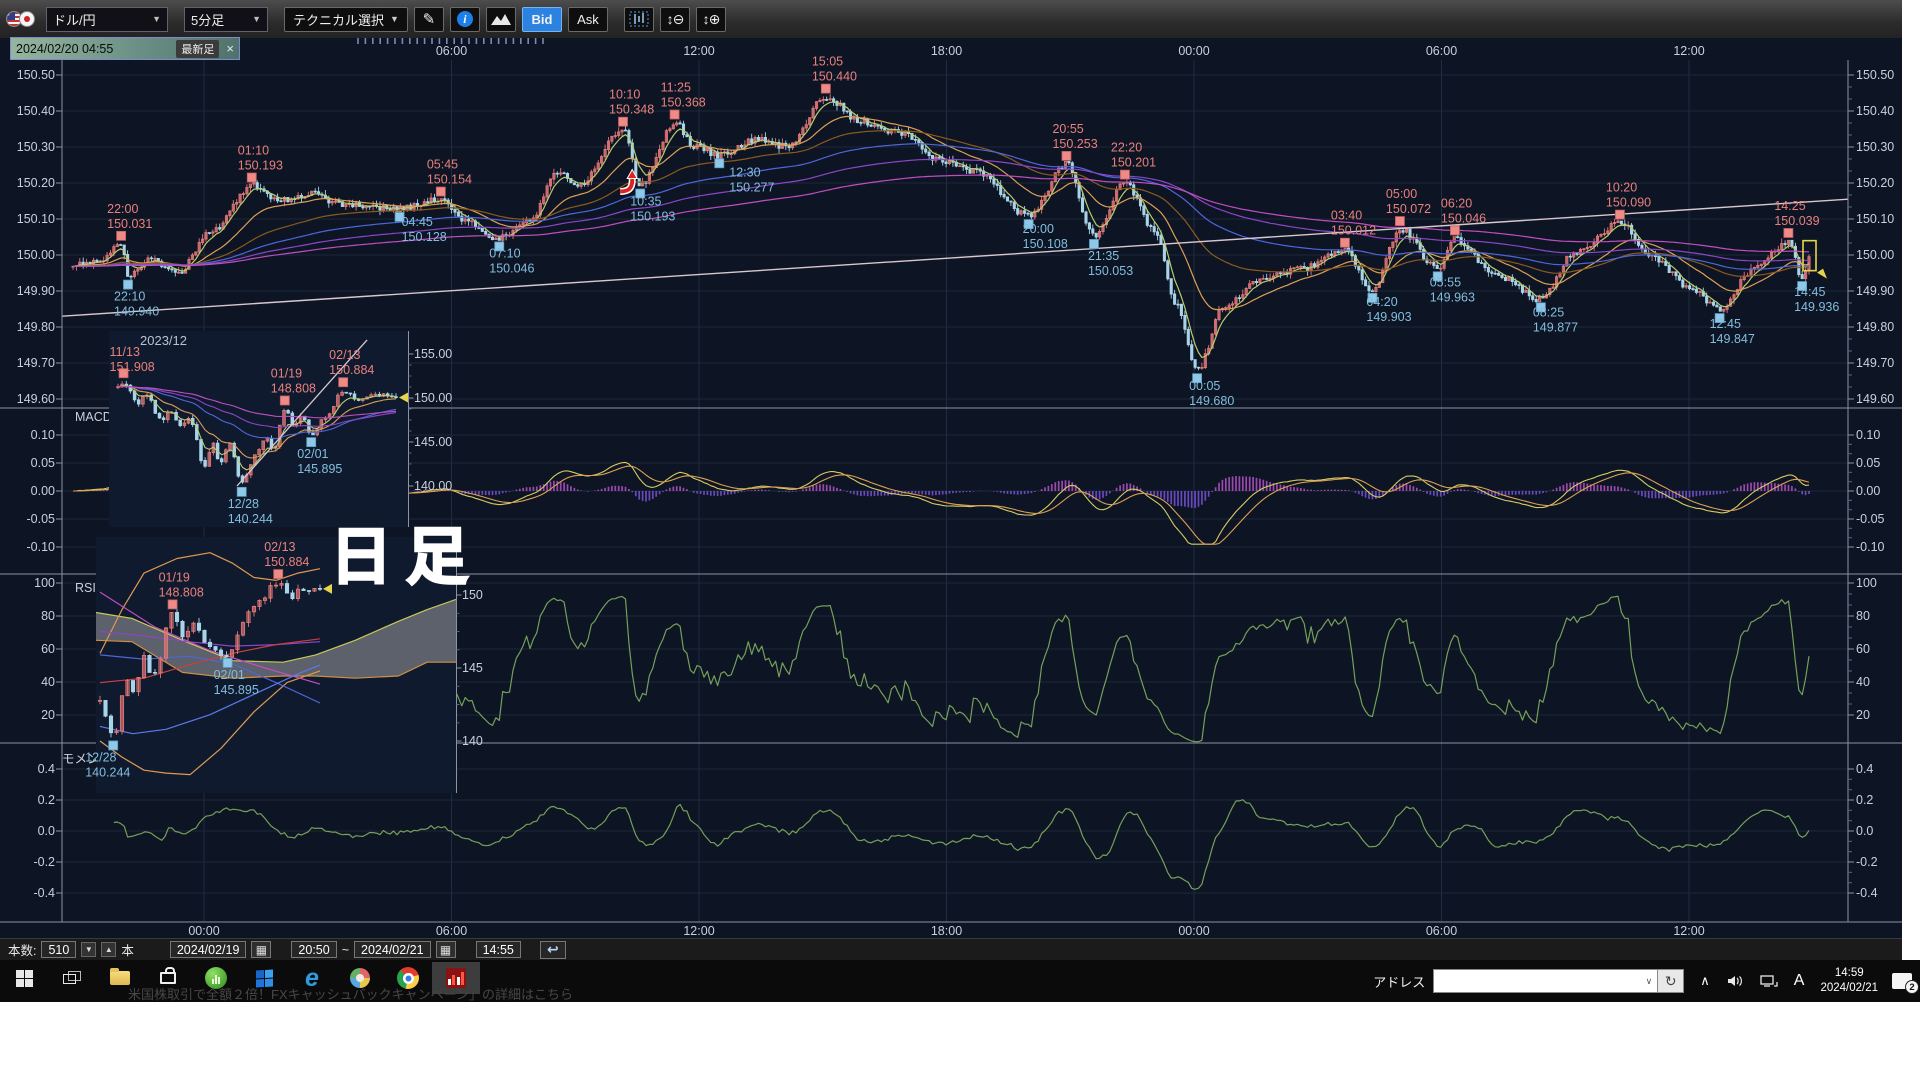 Image resolution: width=1920 pixels, height=1080 pixels. What do you see at coordinates (674, 19) in the screenshot?
I see `zoom-out-button: ↕⊖` at bounding box center [674, 19].